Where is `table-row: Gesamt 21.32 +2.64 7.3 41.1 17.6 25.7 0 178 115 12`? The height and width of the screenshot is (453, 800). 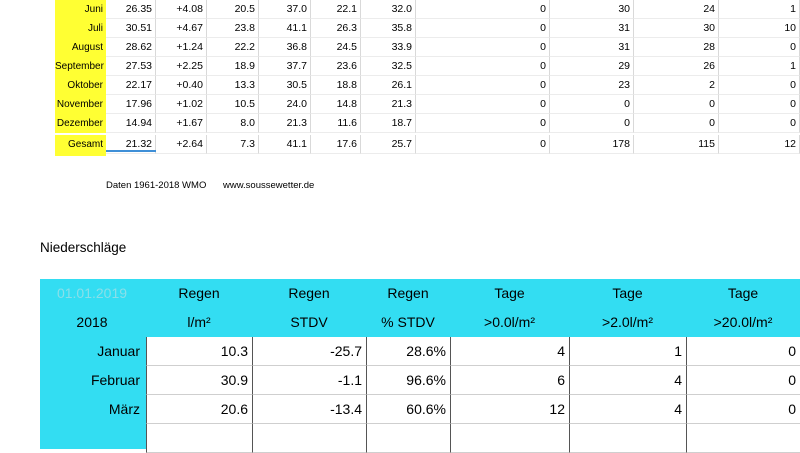 table-row: Gesamt 21.32 +2.64 7.3 41.1 17.6 25.7 0 178 115 12 is located at coordinates (400, 145).